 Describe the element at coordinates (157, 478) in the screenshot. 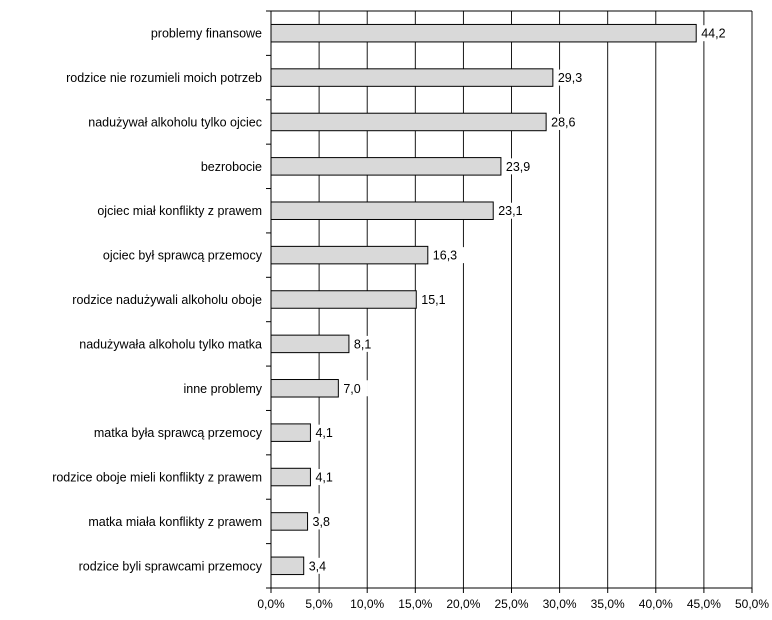

I see `category-label: rodzice oboje mieli konflikty z prawem` at that location.